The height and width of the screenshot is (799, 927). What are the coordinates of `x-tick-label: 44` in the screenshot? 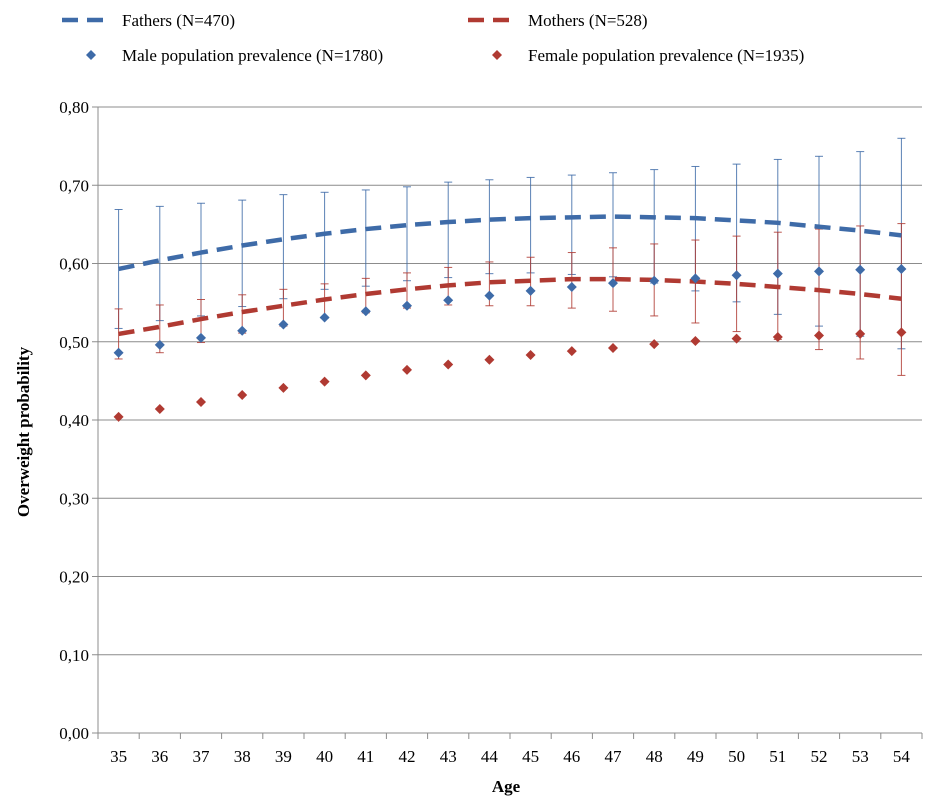 It's located at (490, 756).